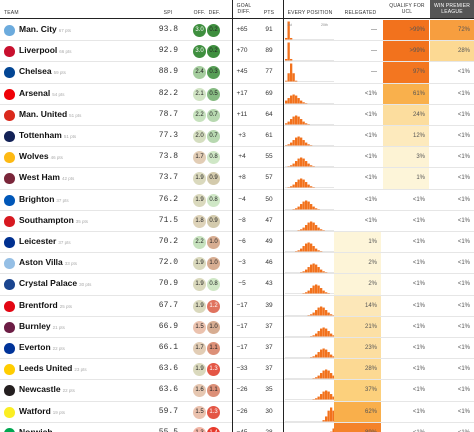 This screenshot has height=432, width=474. What do you see at coordinates (237, 158) in the screenshot?
I see `table-row: Wolves 46 pts 73.8 1.7 0.8 +4 55 <1% 3% <1%` at bounding box center [237, 158].